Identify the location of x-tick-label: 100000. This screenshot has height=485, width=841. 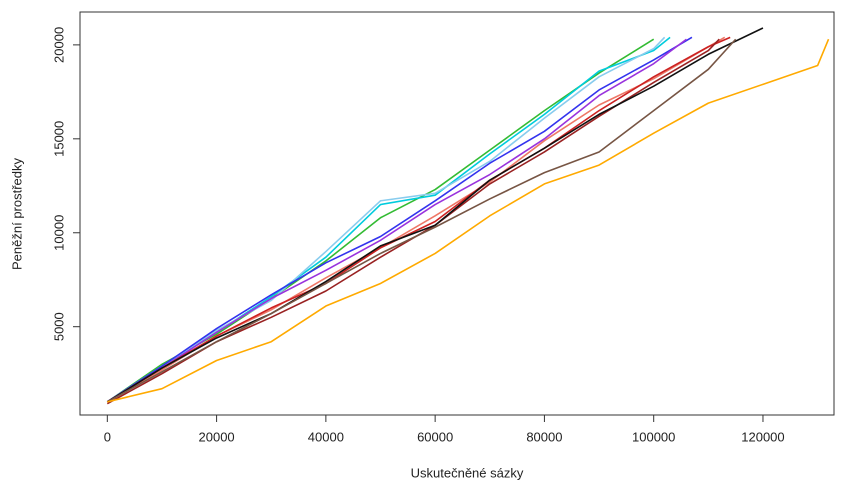
(653, 436).